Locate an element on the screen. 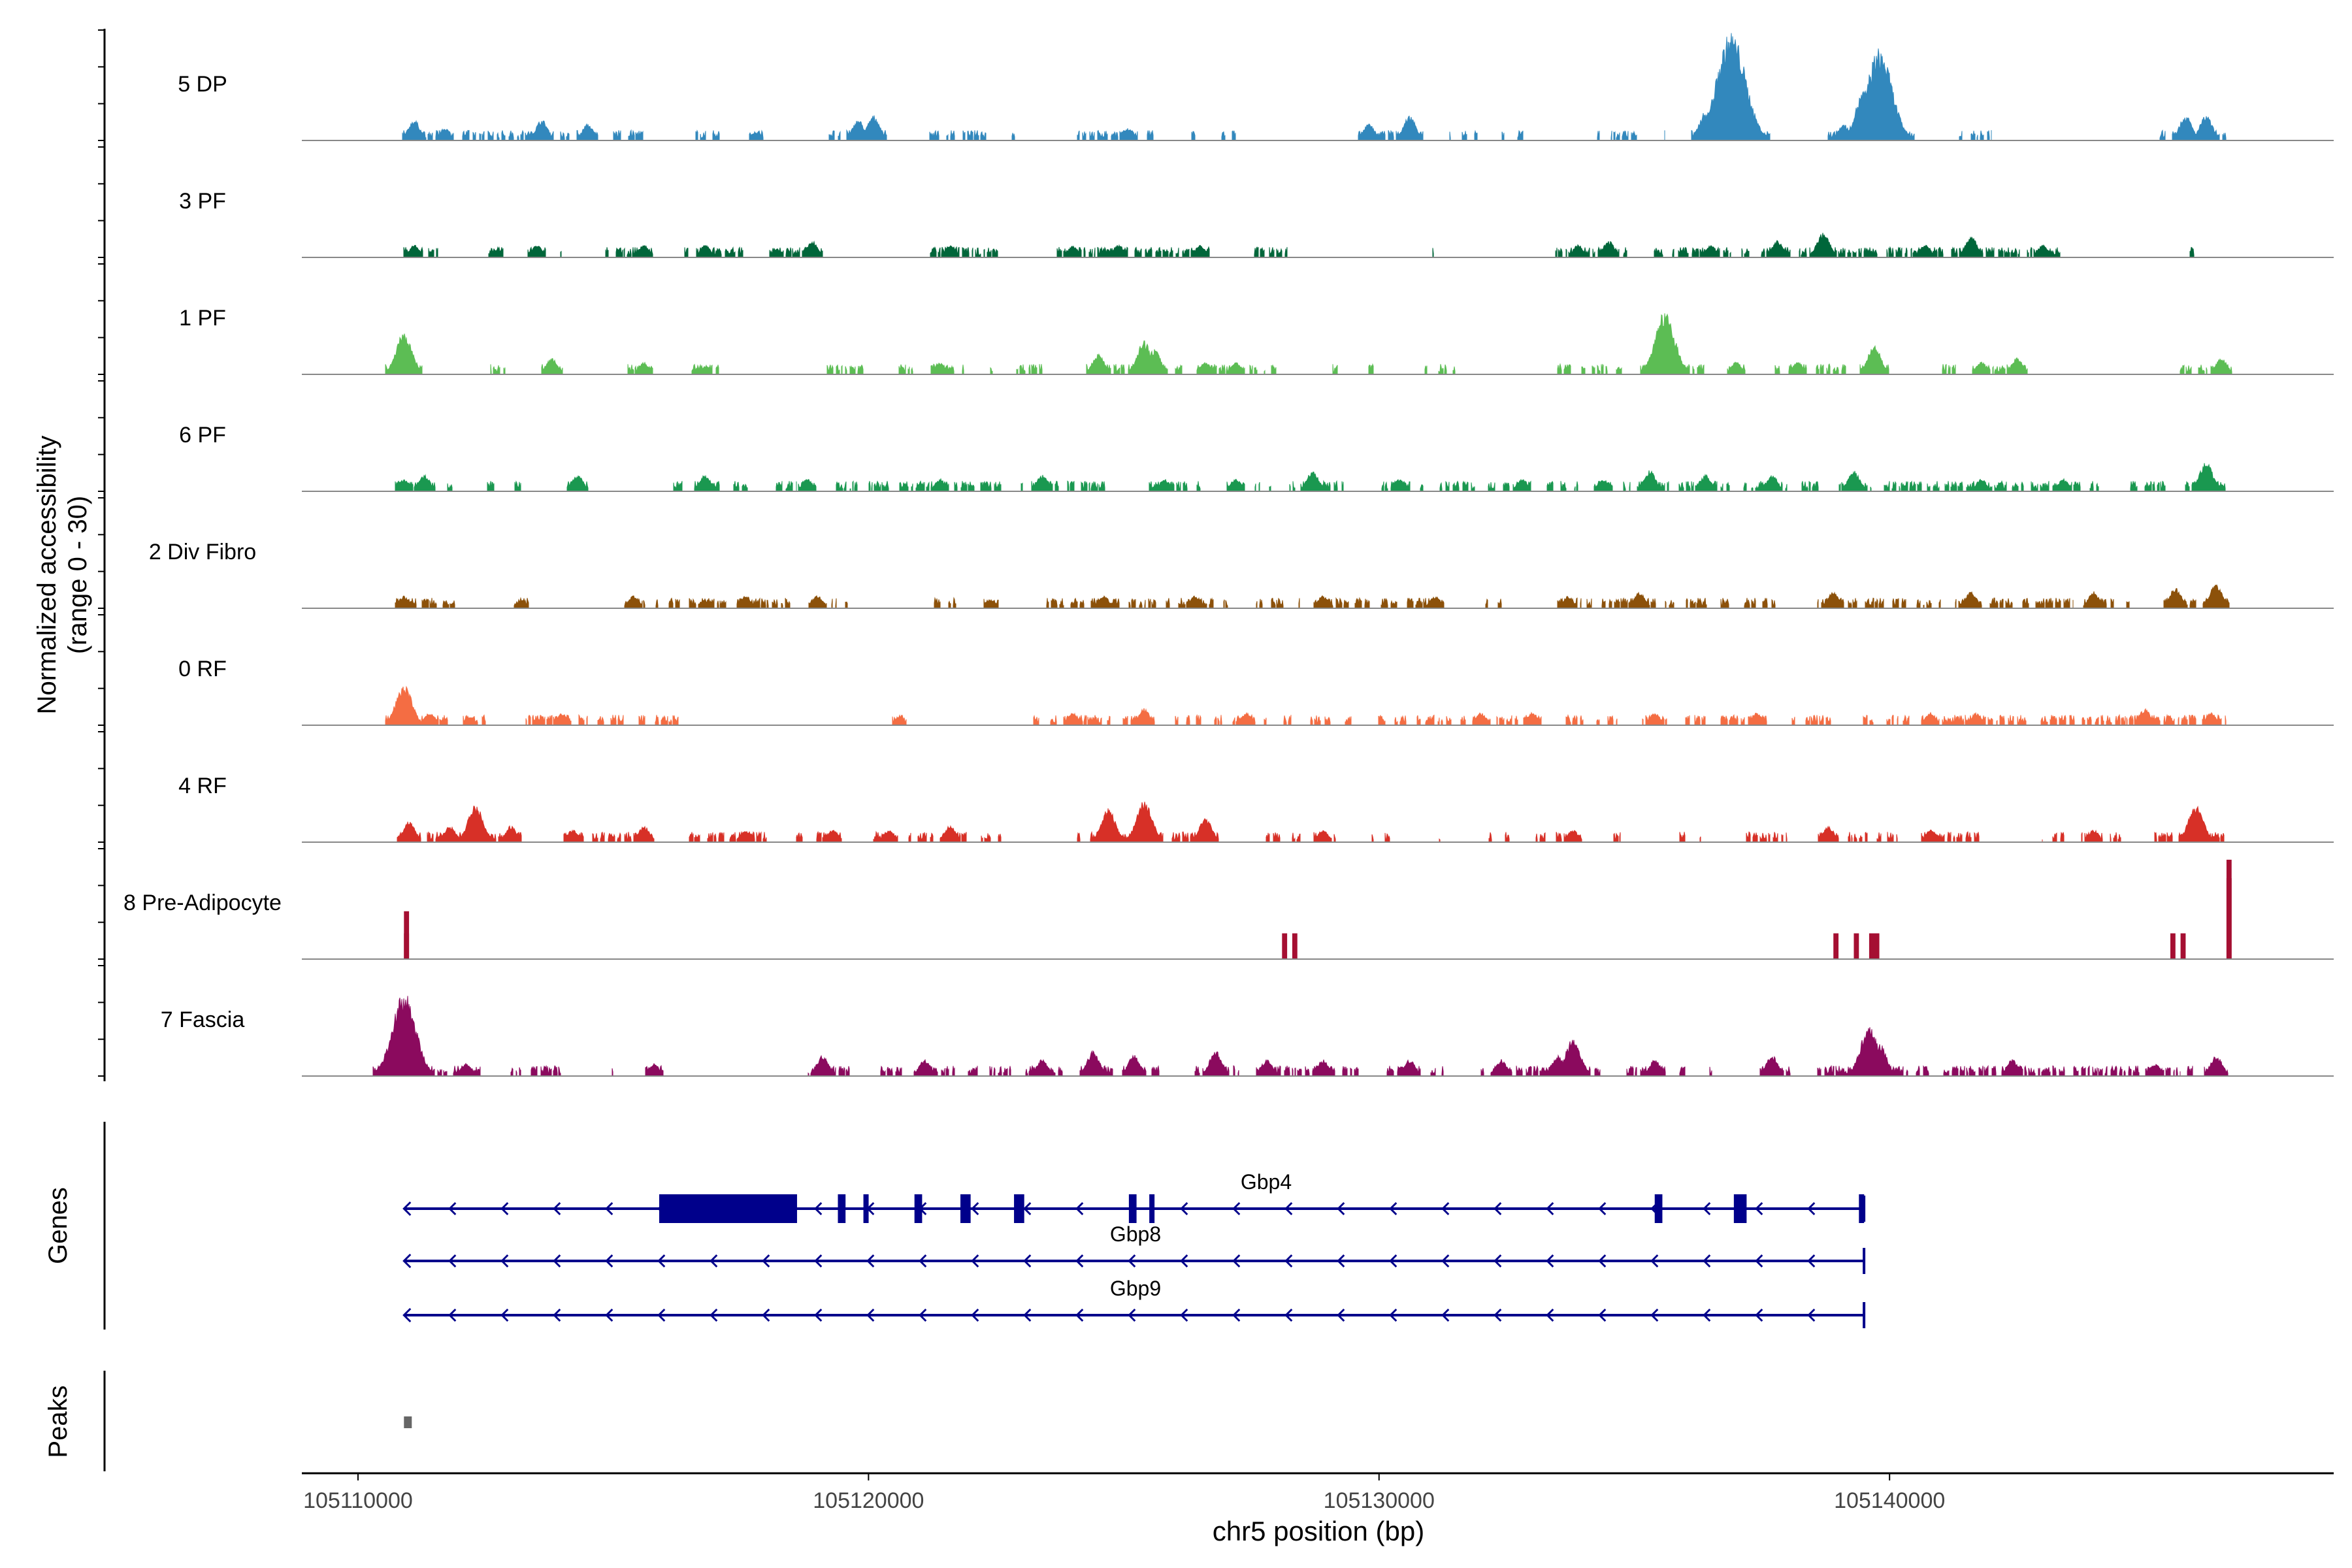  coverage-track-label: 6 PF is located at coordinates (202, 435).